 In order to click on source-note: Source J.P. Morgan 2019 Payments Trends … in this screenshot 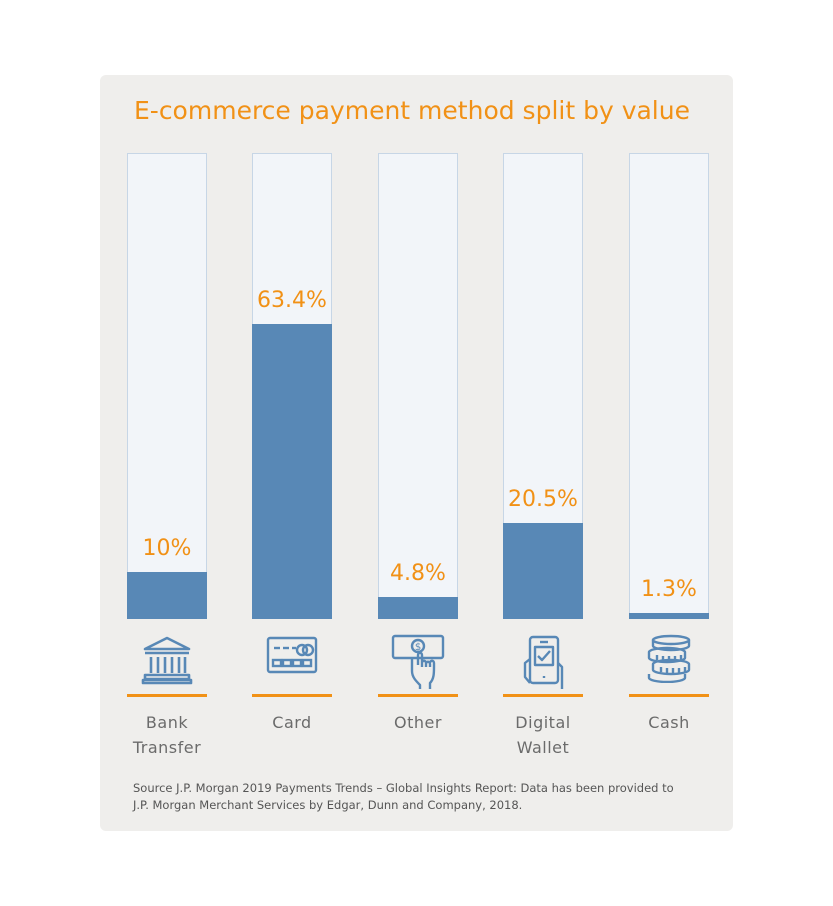, I will do `click(403, 796)`.